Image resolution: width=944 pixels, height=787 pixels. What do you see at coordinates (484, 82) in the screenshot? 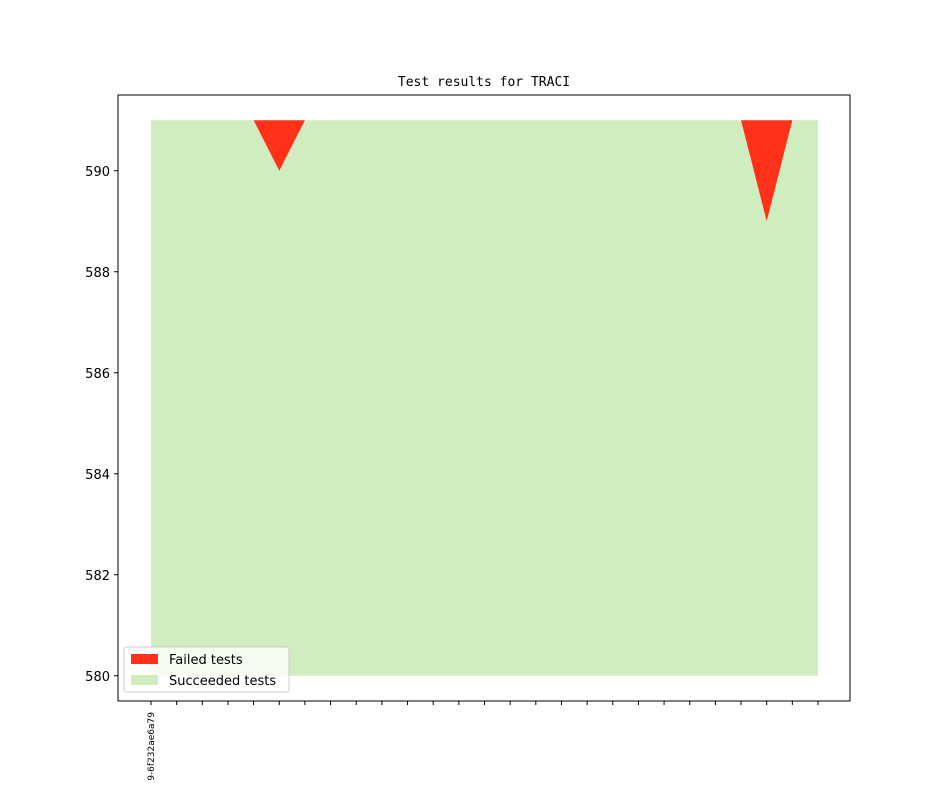
I see `chart-title: Test results for TRACI` at bounding box center [484, 82].